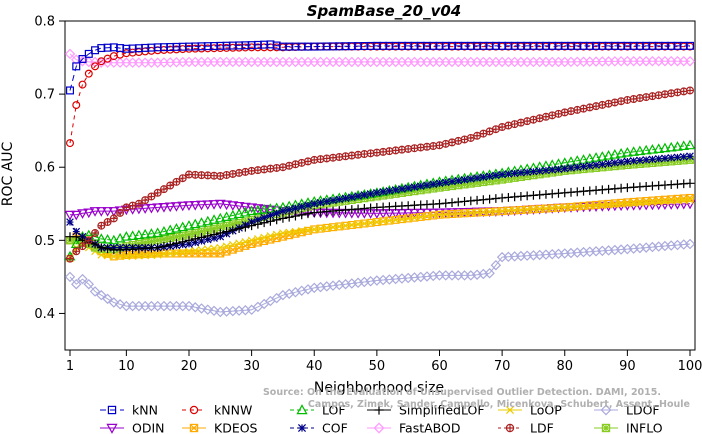  I want to click on legend-item-ODIN: ODIN, so click(132, 427).